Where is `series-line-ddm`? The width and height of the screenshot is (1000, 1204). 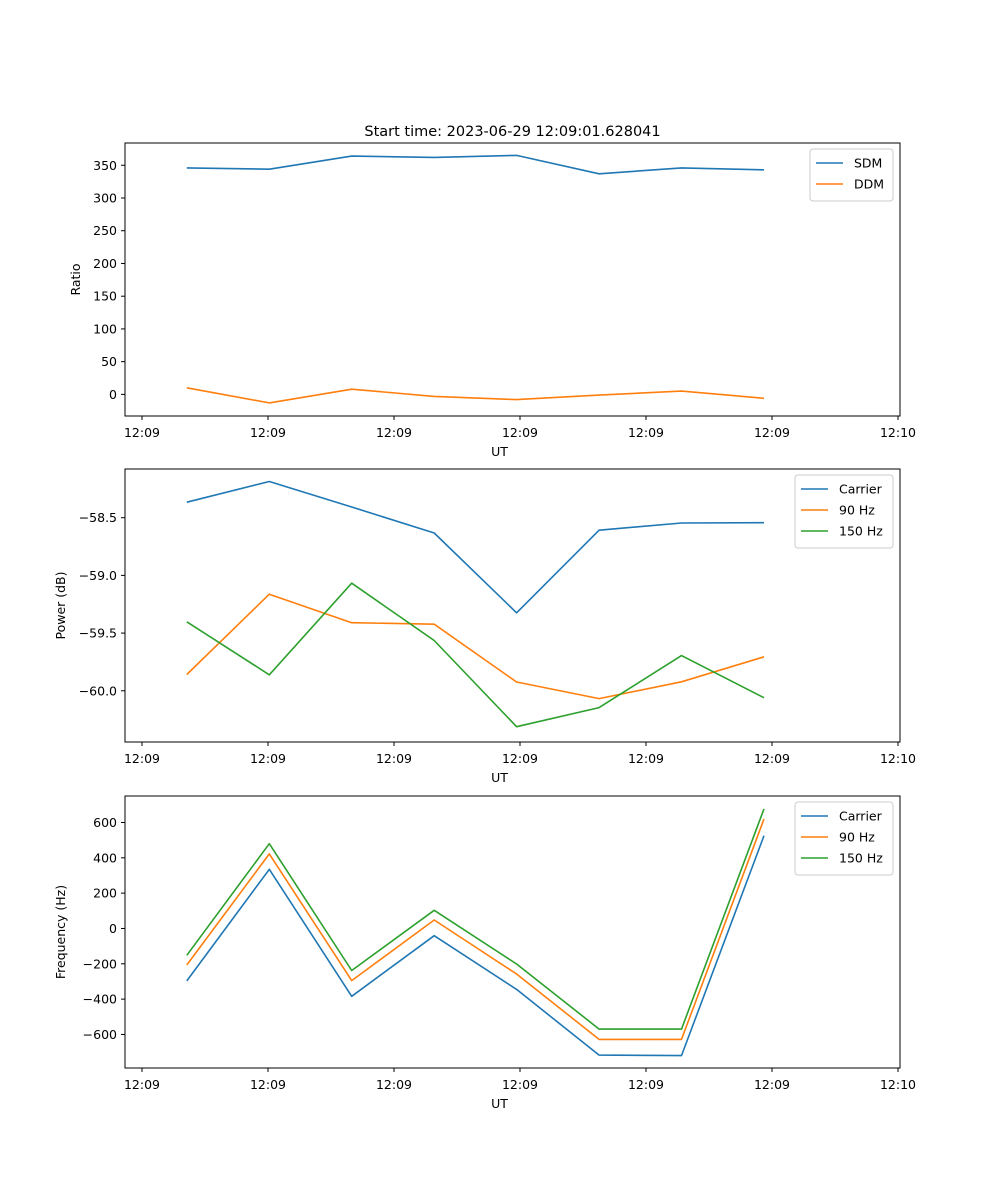 series-line-ddm is located at coordinates (475, 395).